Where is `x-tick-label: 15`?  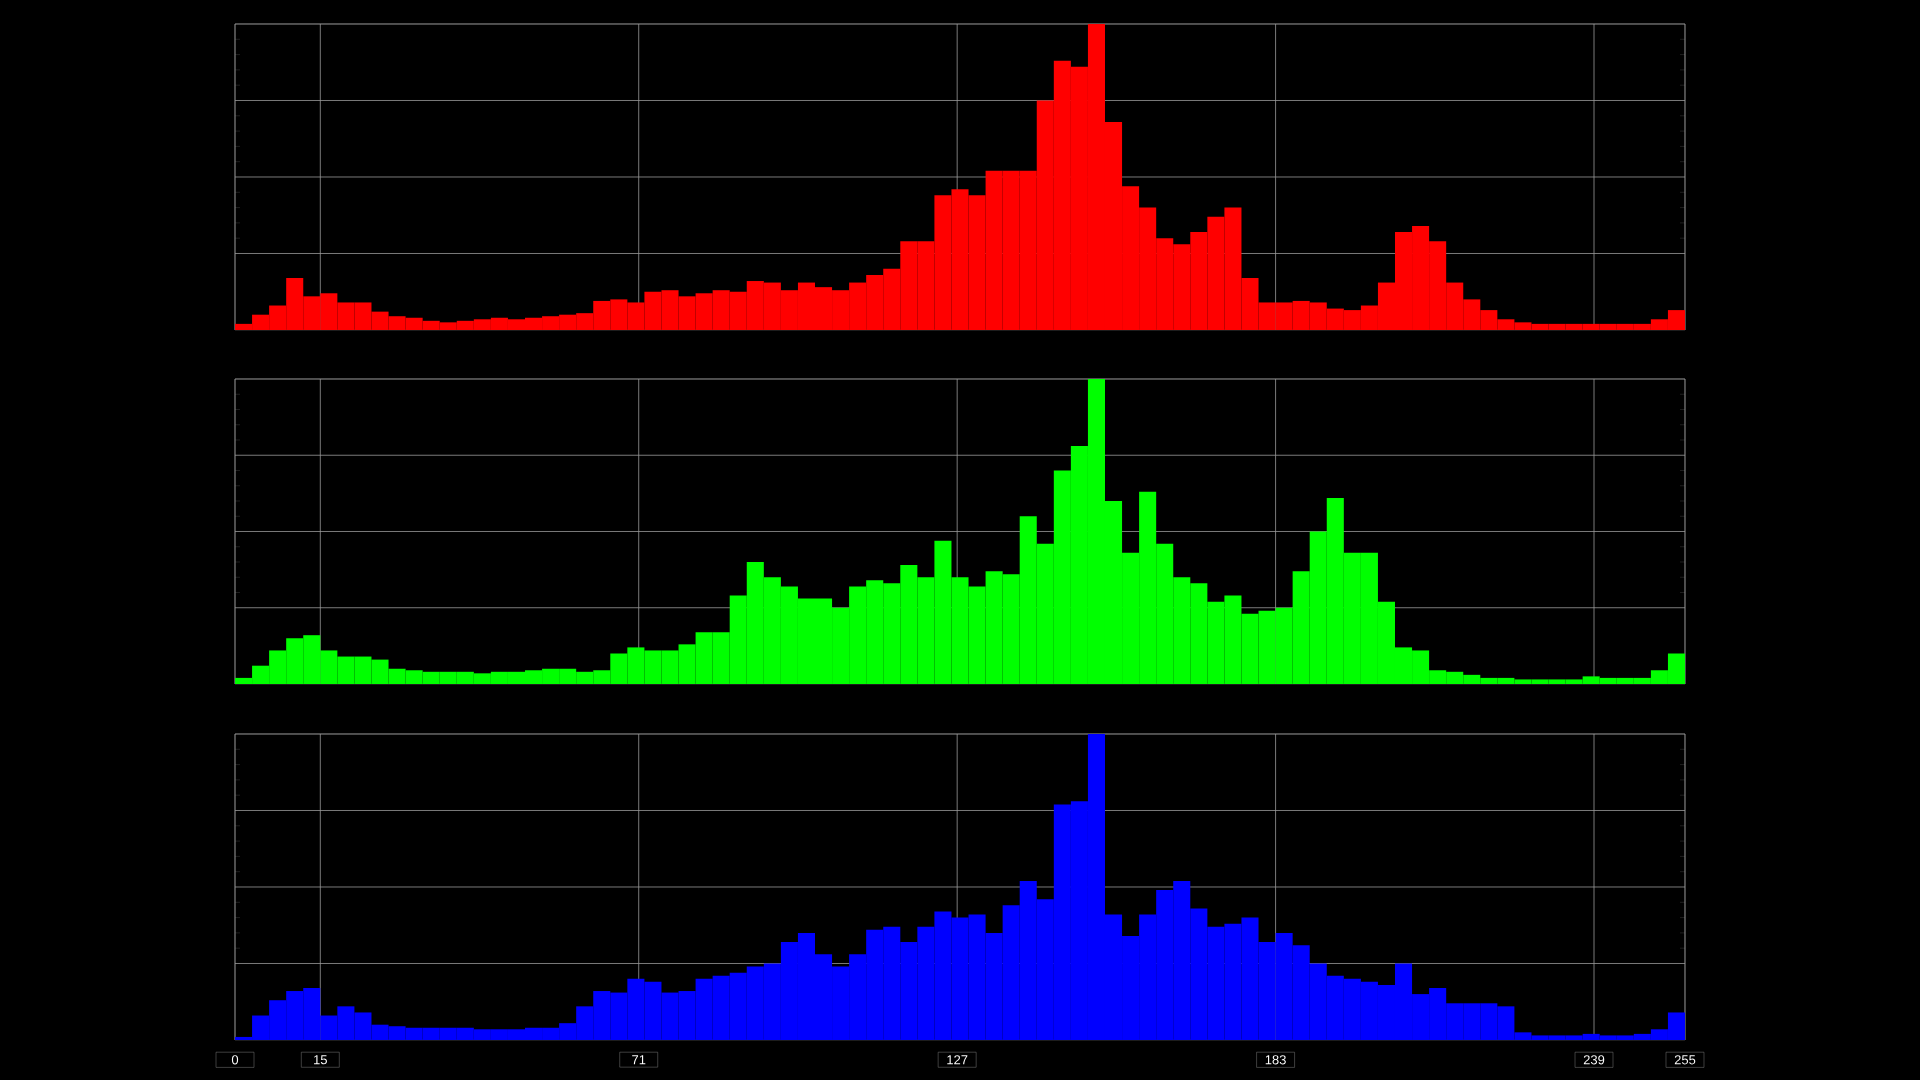
x-tick-label: 15 is located at coordinates (320, 1060).